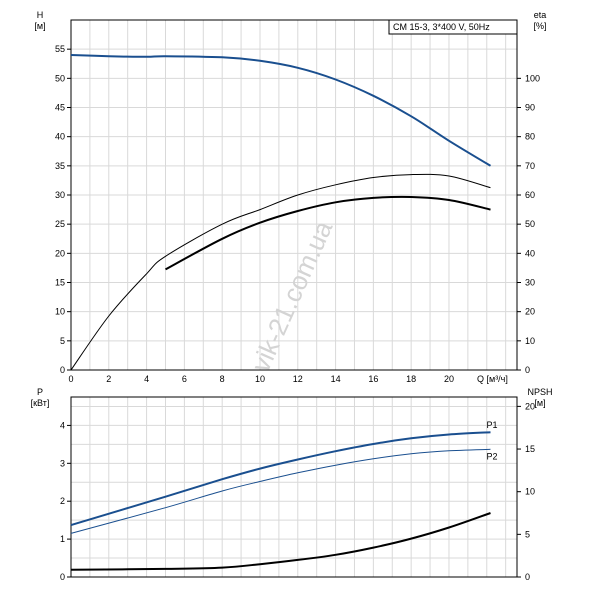 The height and width of the screenshot is (600, 600). What do you see at coordinates (539, 403) in the screenshot?
I see `right-axis-unit: [м]` at bounding box center [539, 403].